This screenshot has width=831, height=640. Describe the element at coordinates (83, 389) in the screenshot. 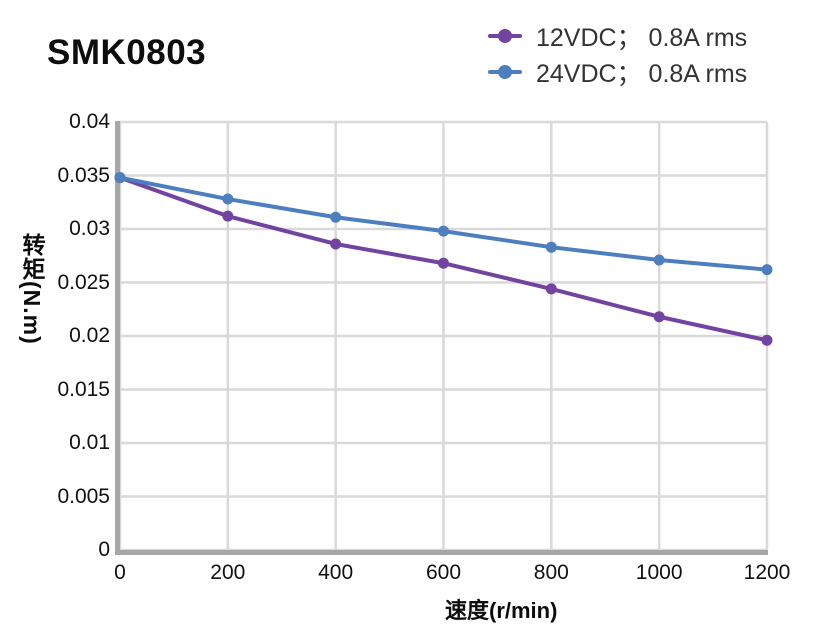

I see `y-tick-label: 0.015` at that location.